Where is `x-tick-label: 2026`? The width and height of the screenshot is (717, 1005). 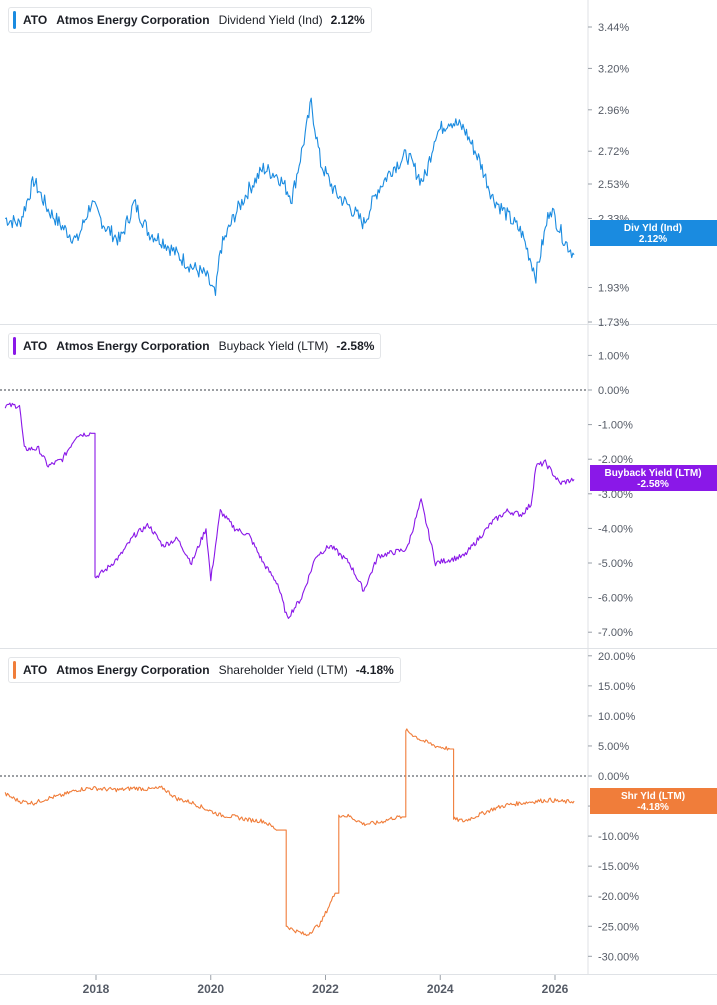
x-tick-label: 2026 is located at coordinates (555, 989).